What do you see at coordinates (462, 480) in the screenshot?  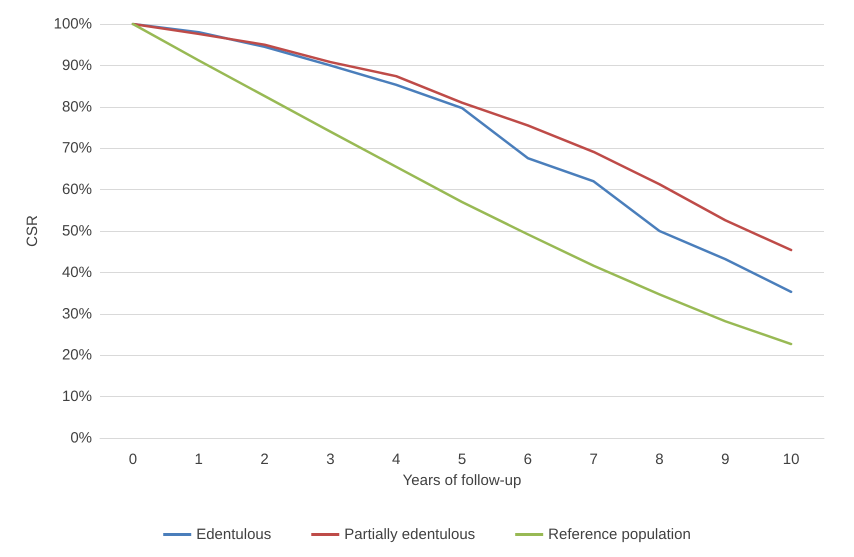 I see `x-axis-title: Years of follow-up` at bounding box center [462, 480].